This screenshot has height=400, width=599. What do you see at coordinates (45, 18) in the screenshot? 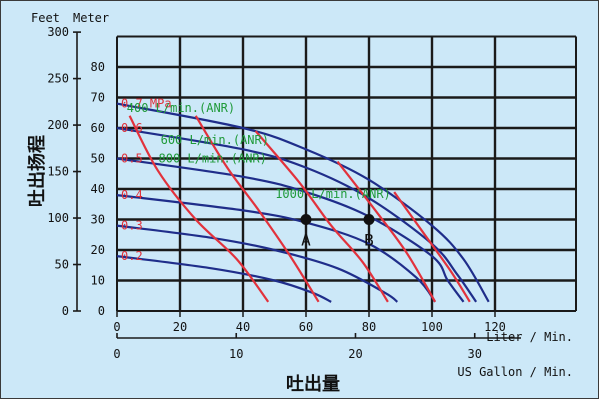
I see `feet-unit-label: Feet` at bounding box center [45, 18].